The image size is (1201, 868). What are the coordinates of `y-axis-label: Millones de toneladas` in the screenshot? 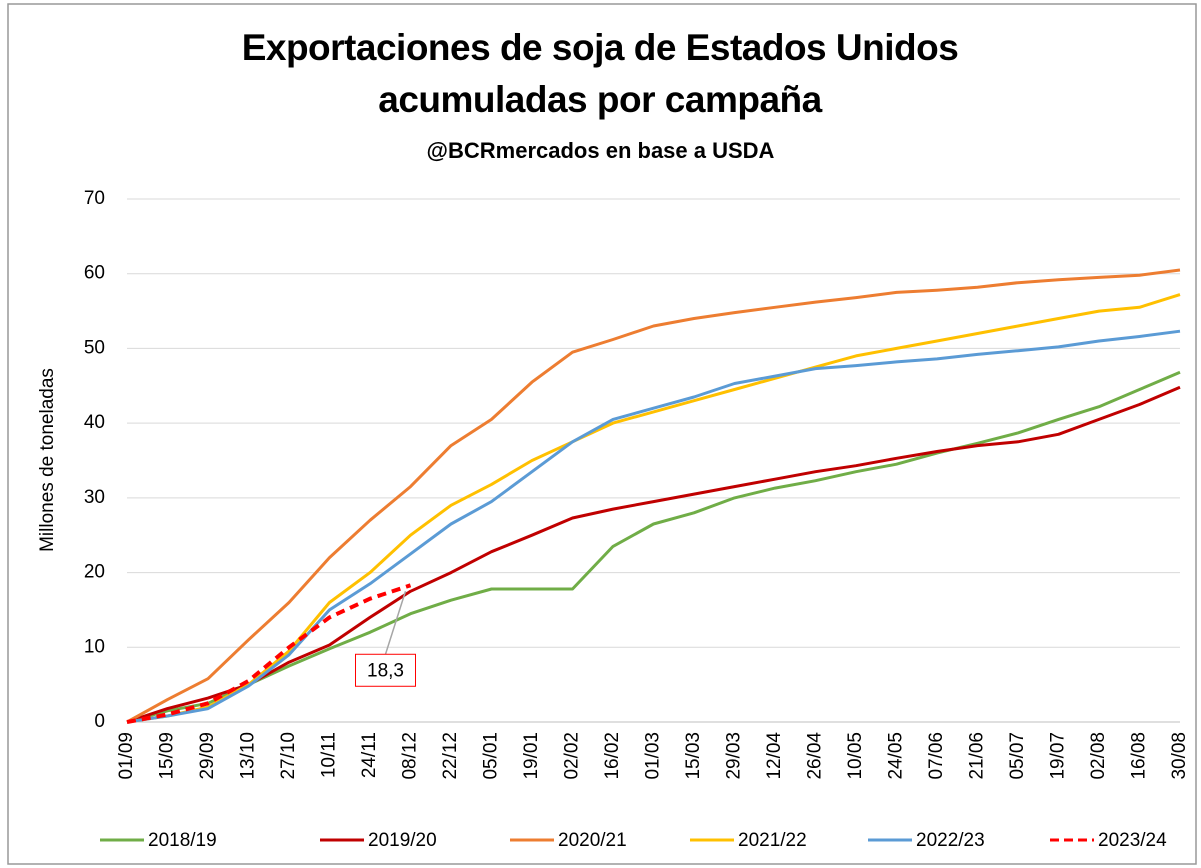 It's located at (47, 460).